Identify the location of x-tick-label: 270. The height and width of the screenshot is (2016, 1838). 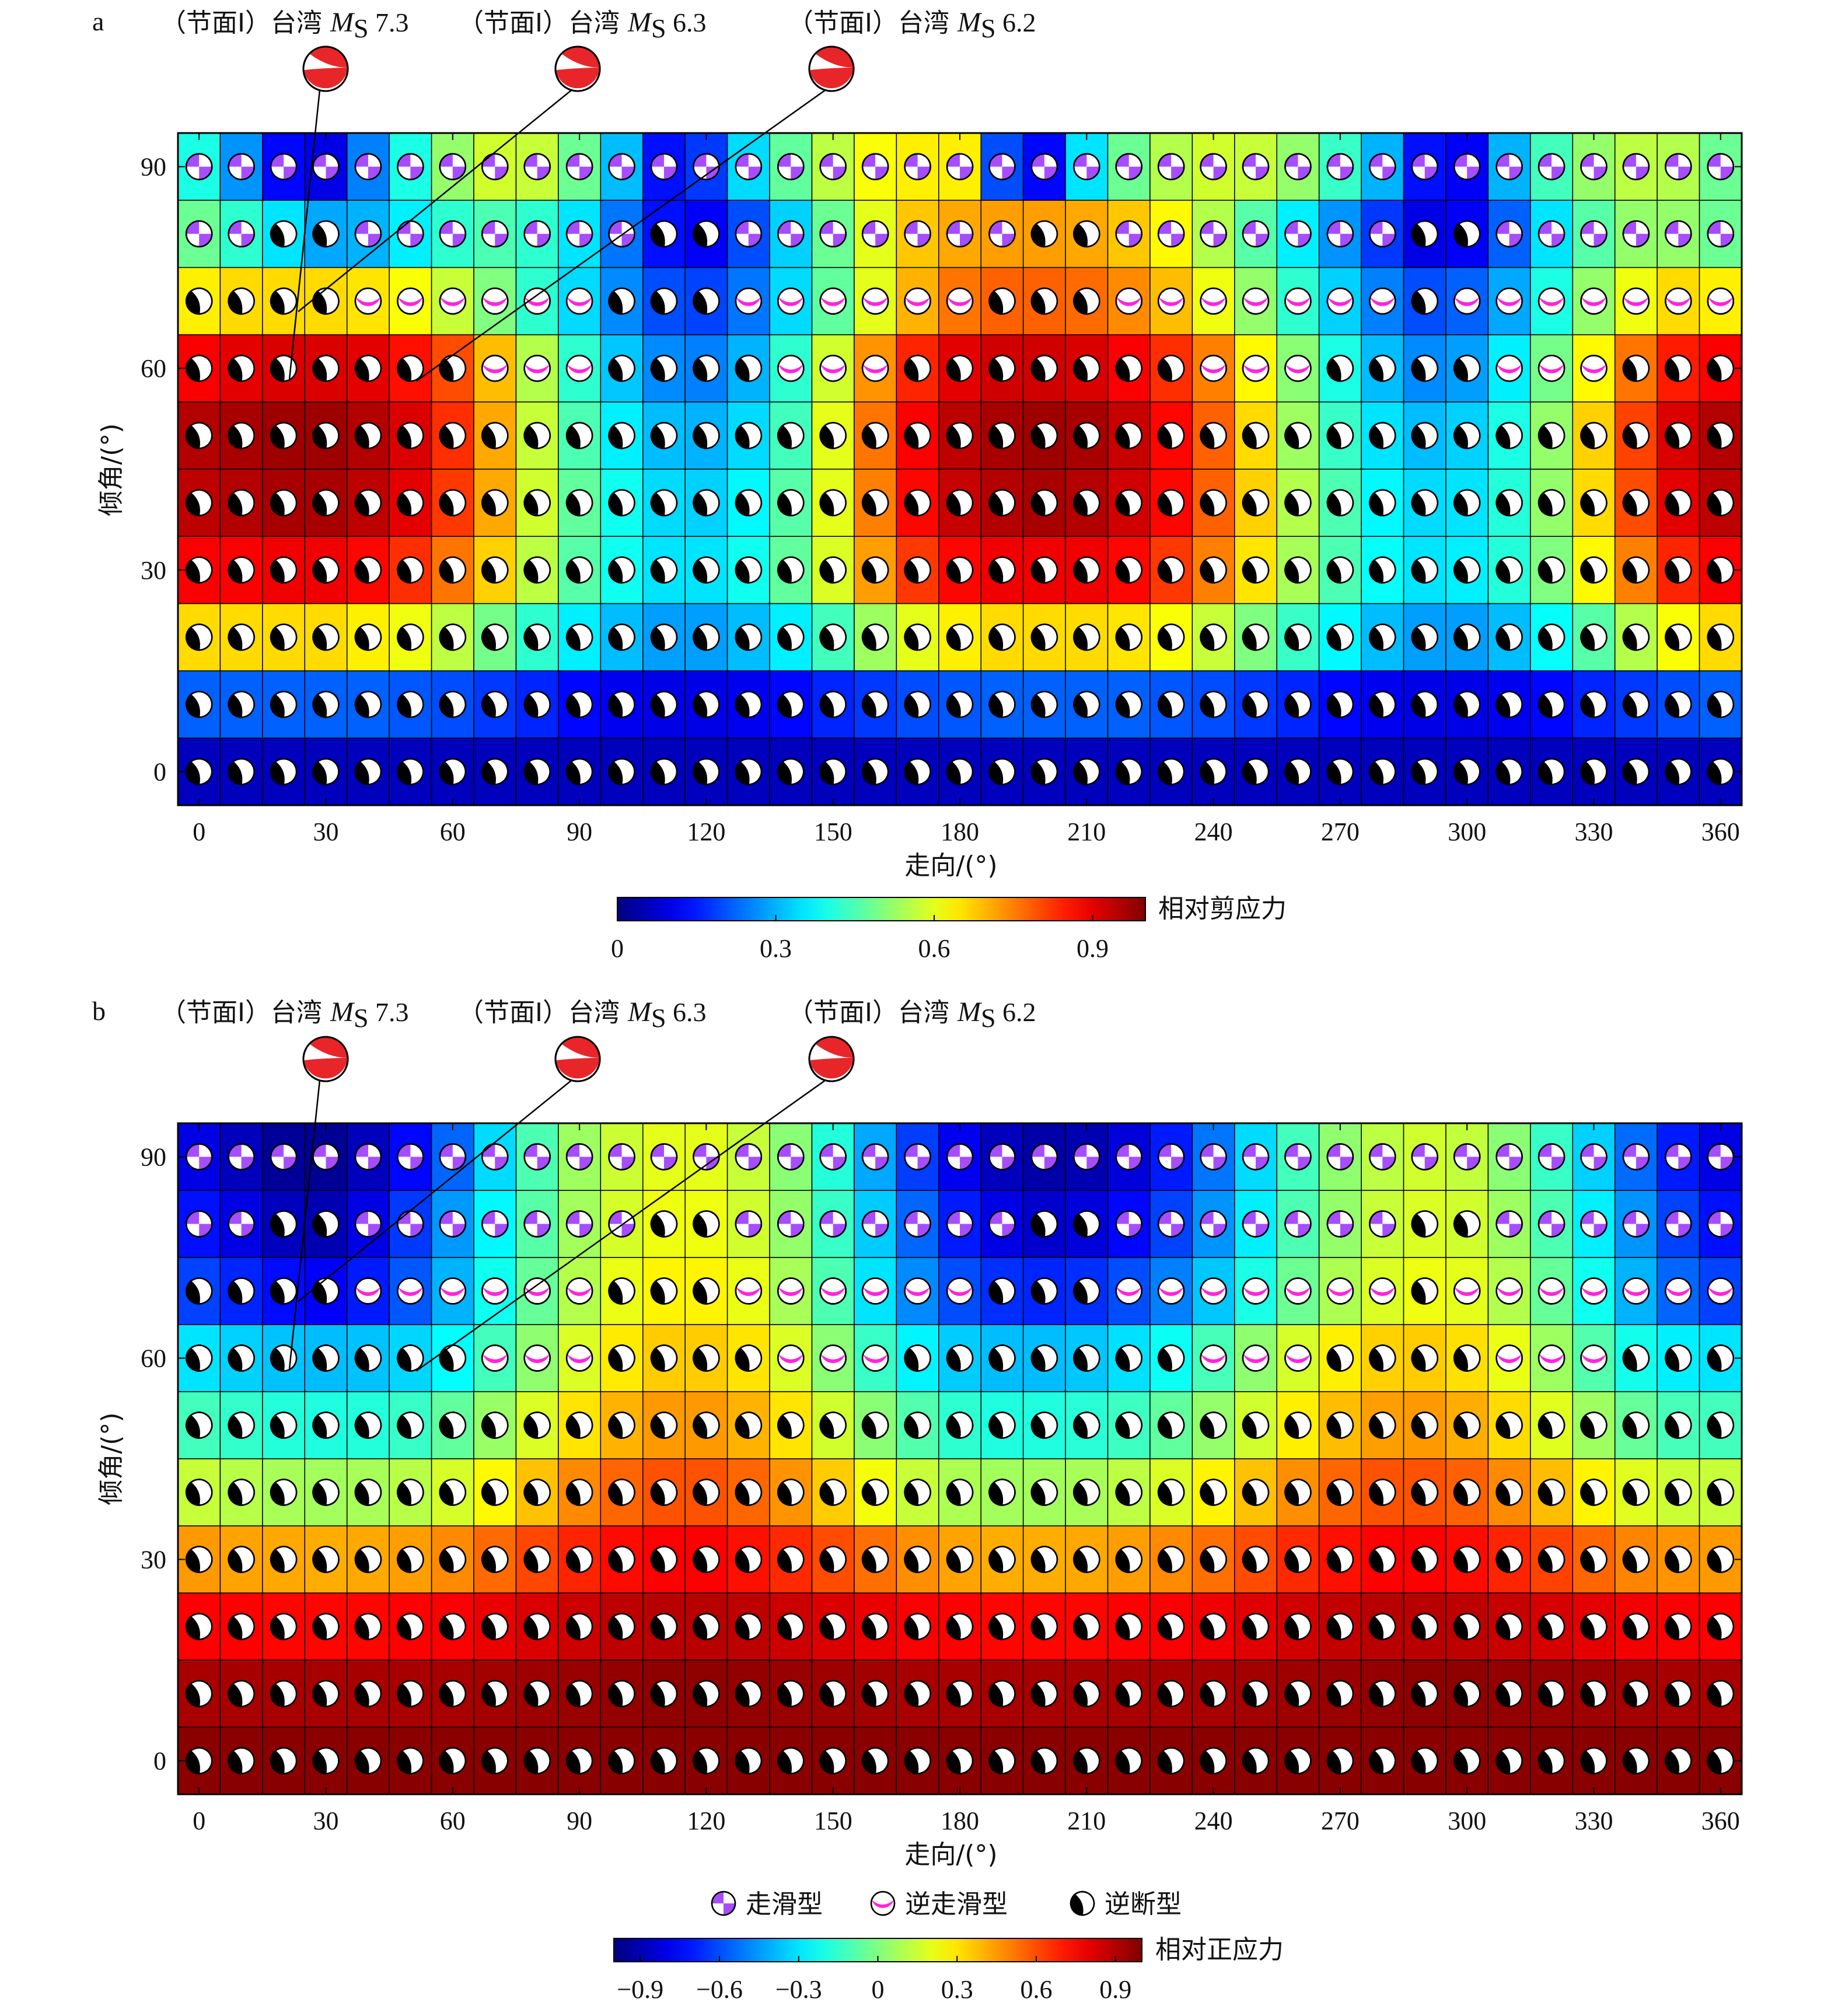
(1340, 832).